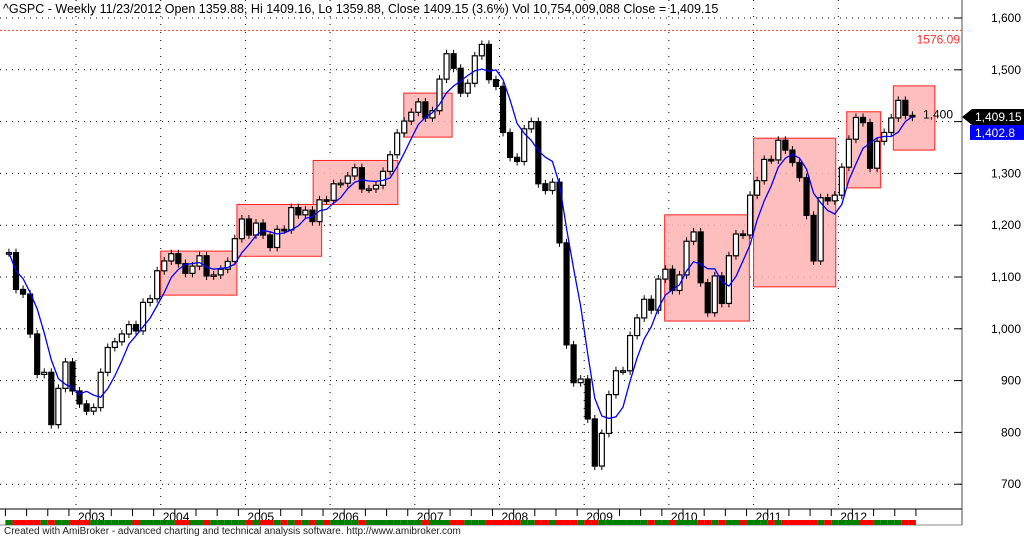 The image size is (1024, 538). Describe the element at coordinates (1011, 432) in the screenshot. I see `y-tick-label: 800` at that location.